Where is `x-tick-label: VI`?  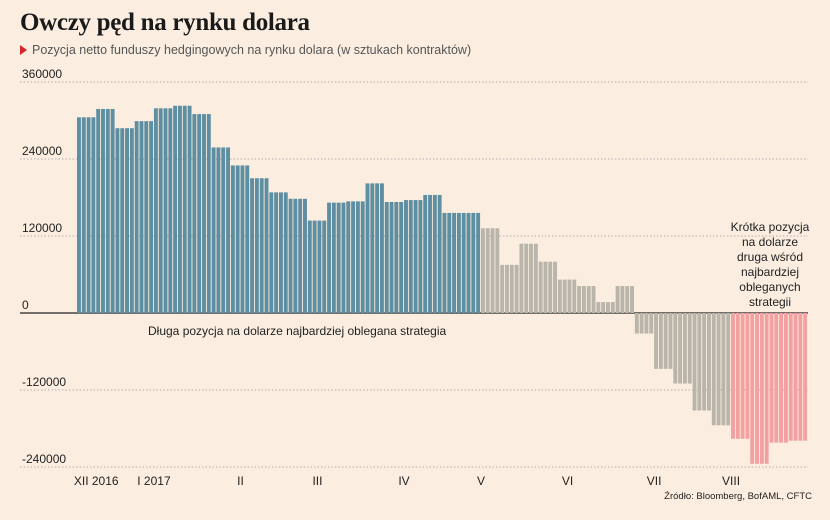 x-tick-label: VI is located at coordinates (567, 481).